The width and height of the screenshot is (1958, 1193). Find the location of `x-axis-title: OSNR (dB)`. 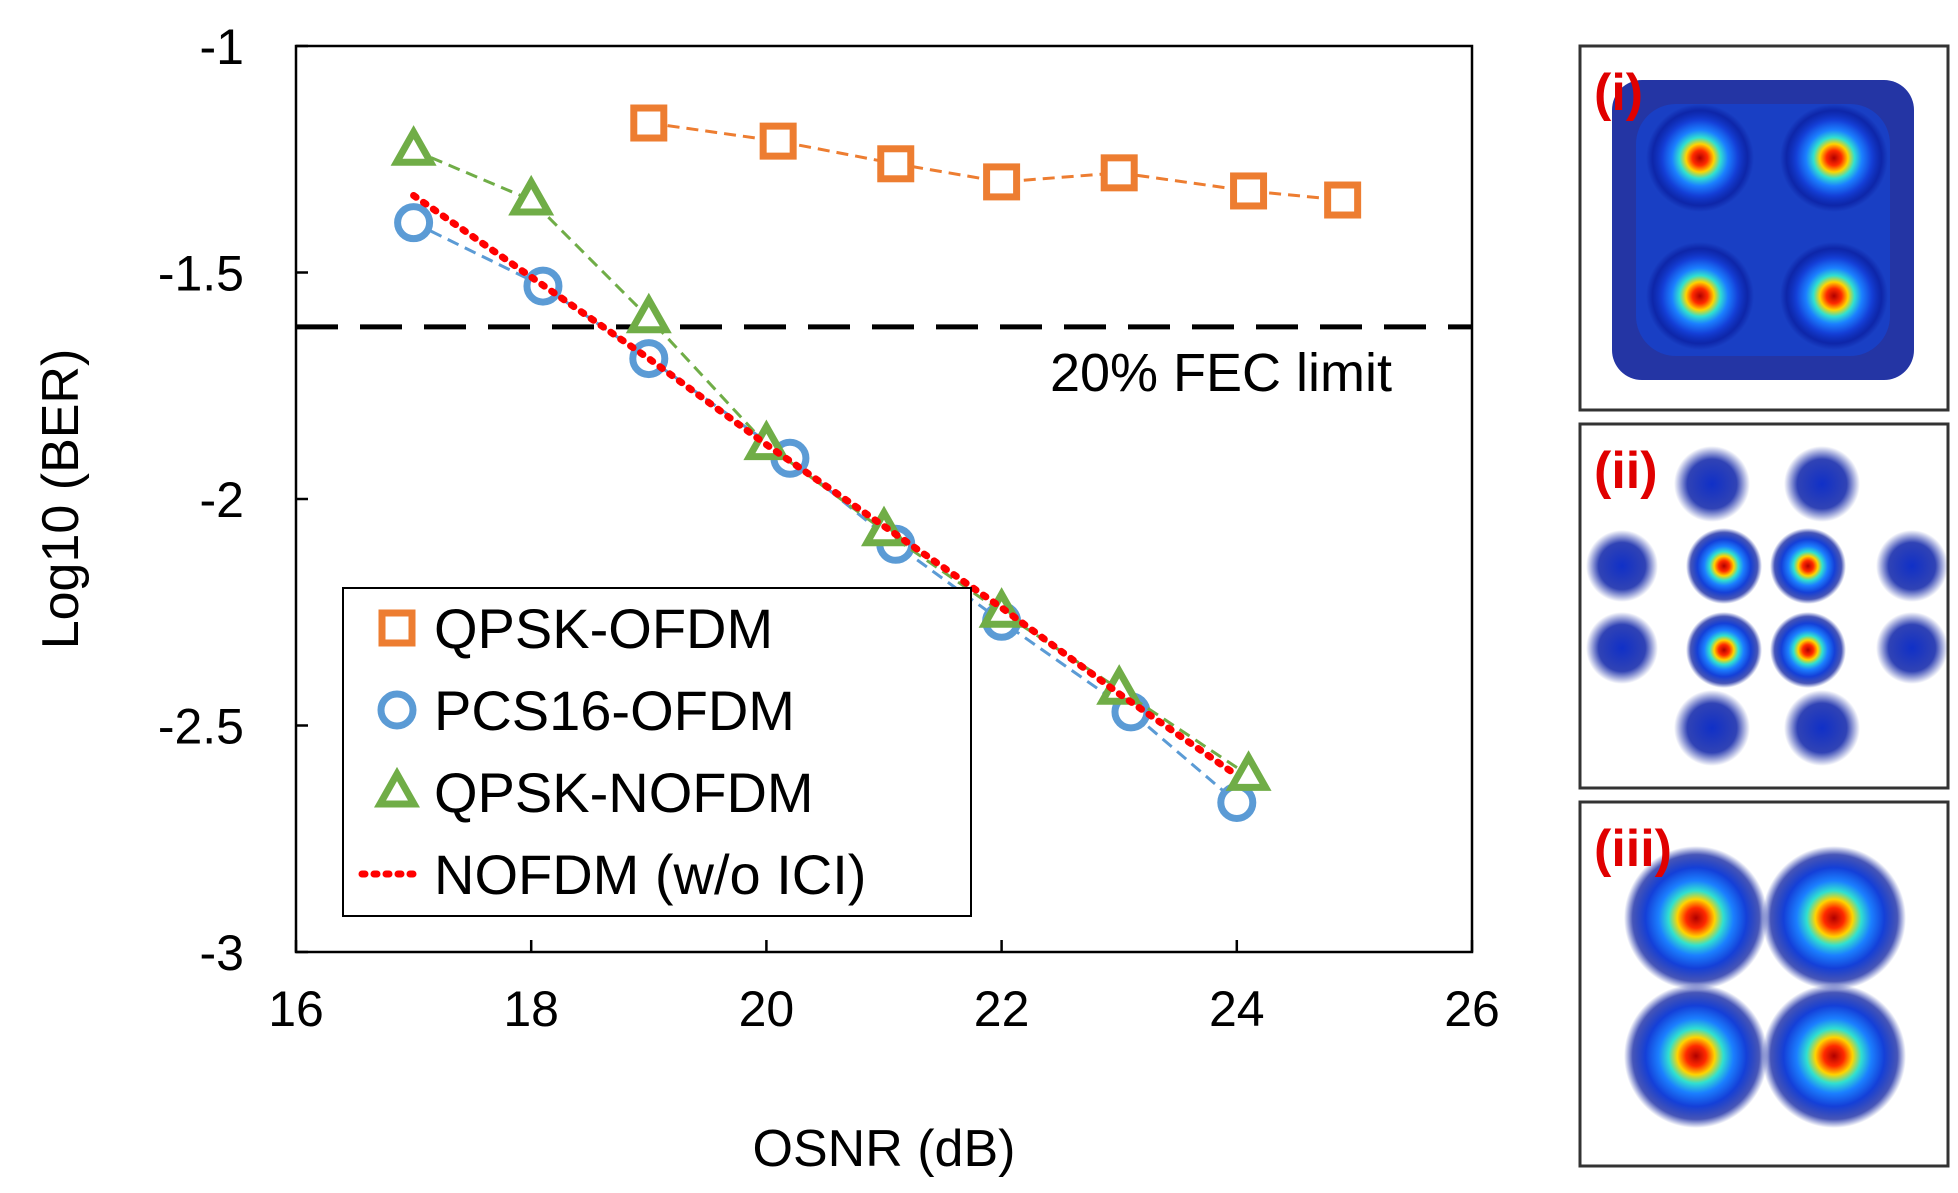

x-axis-title: OSNR (dB) is located at coordinates (884, 1149).